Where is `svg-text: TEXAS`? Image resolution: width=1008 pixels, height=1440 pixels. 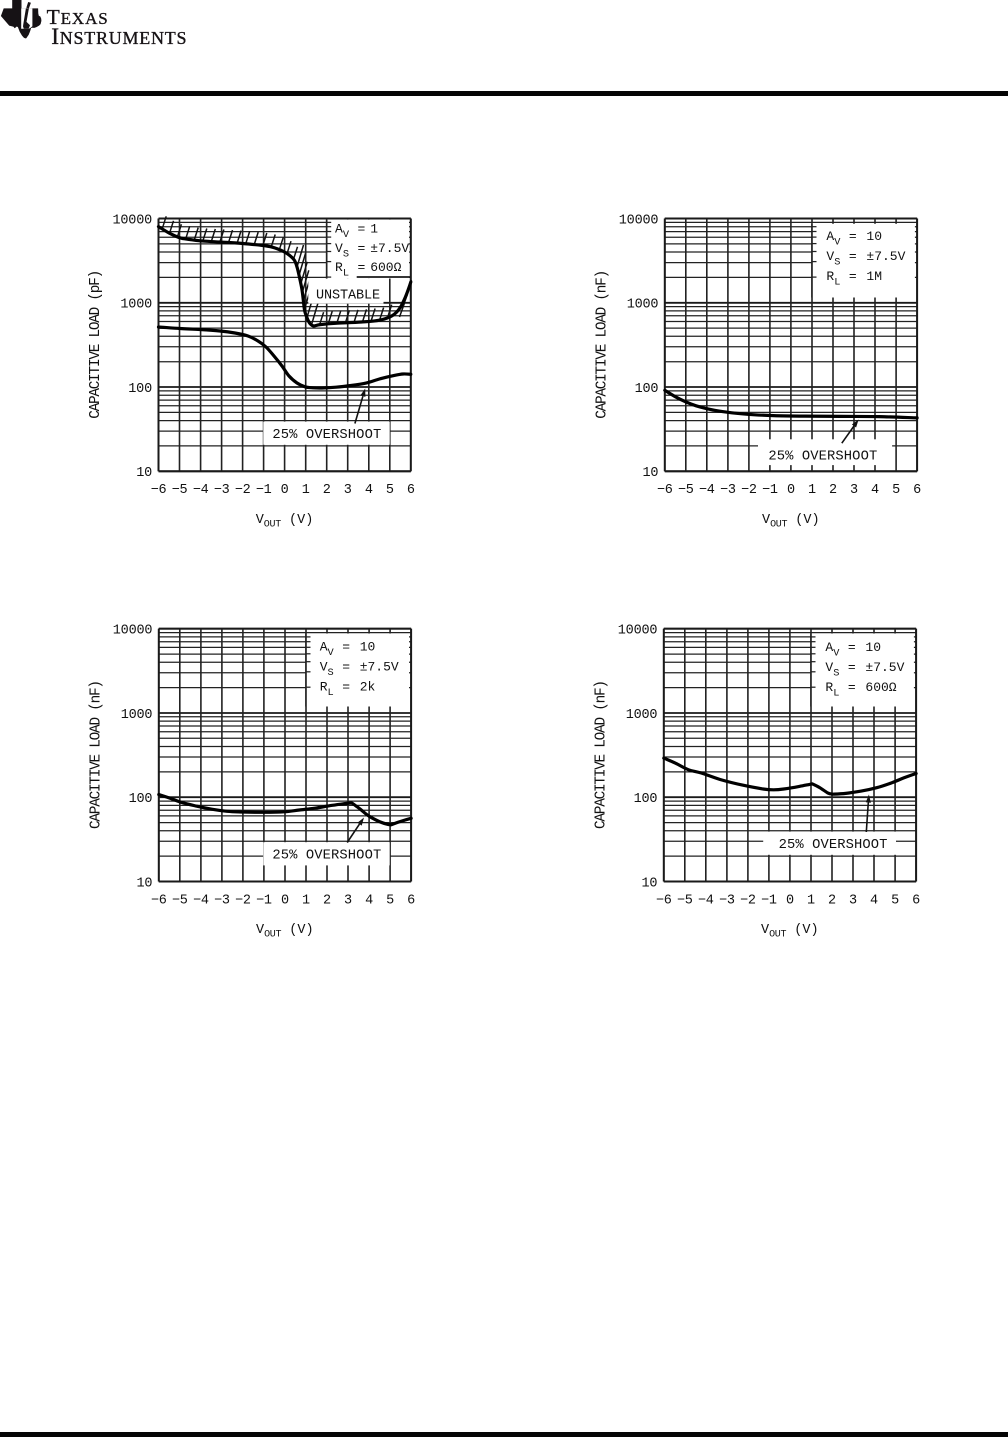
svg-text: TEXAS is located at coordinates (78, 17).